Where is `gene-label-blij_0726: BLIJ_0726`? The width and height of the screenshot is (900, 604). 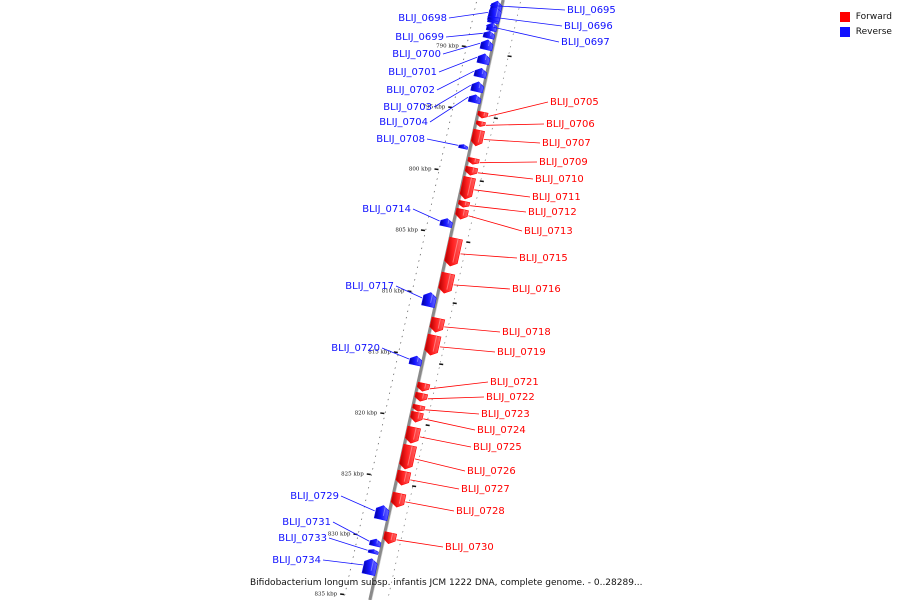
gene-label-blij_0726: BLIJ_0726 is located at coordinates (491, 471).